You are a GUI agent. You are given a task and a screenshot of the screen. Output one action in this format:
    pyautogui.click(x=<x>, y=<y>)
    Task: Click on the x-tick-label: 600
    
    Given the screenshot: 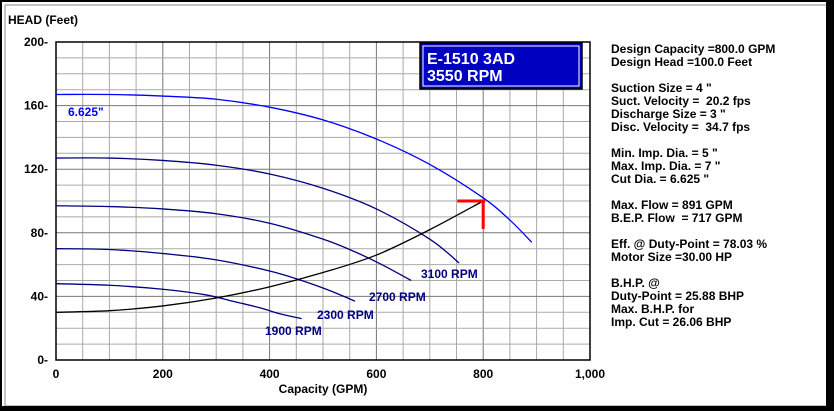 What is the action you would take?
    pyautogui.click(x=376, y=374)
    